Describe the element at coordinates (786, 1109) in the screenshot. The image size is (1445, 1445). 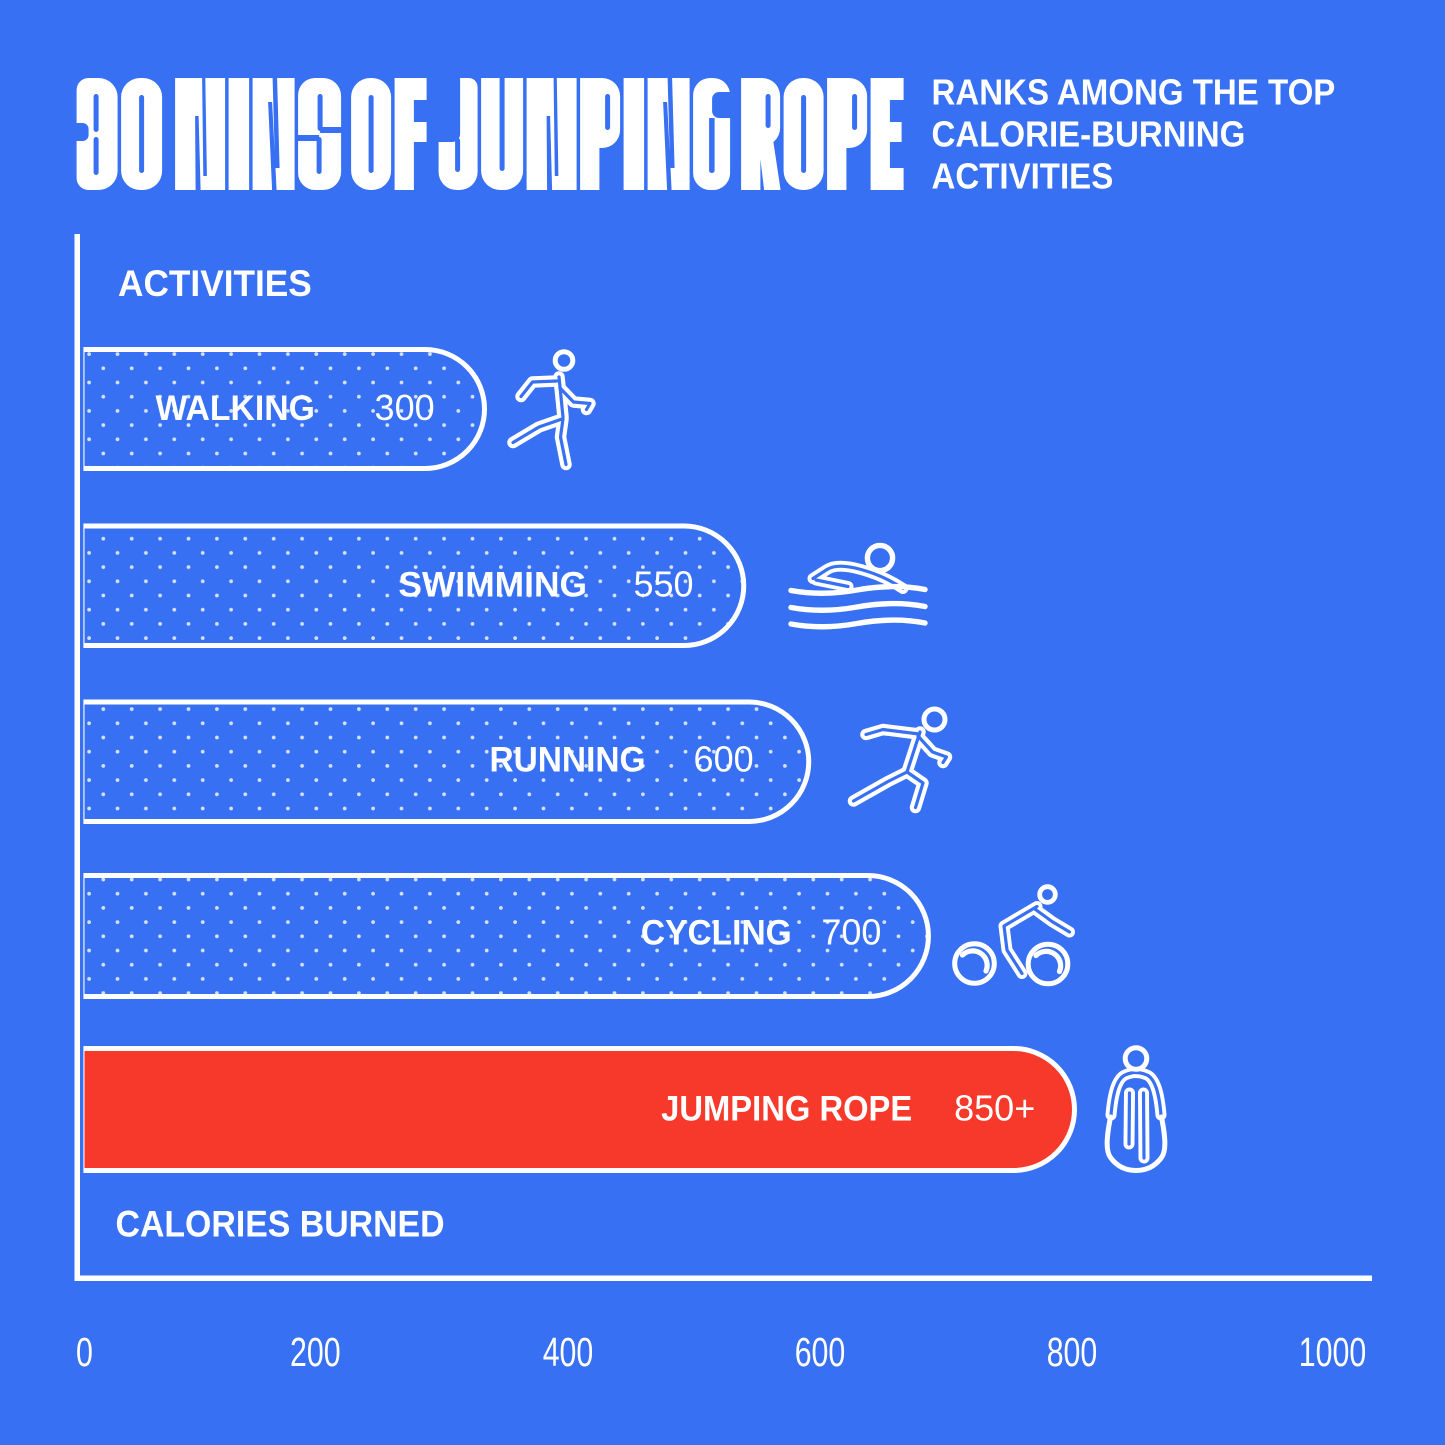
I see `svg-text: JUMPING ROPE` at that location.